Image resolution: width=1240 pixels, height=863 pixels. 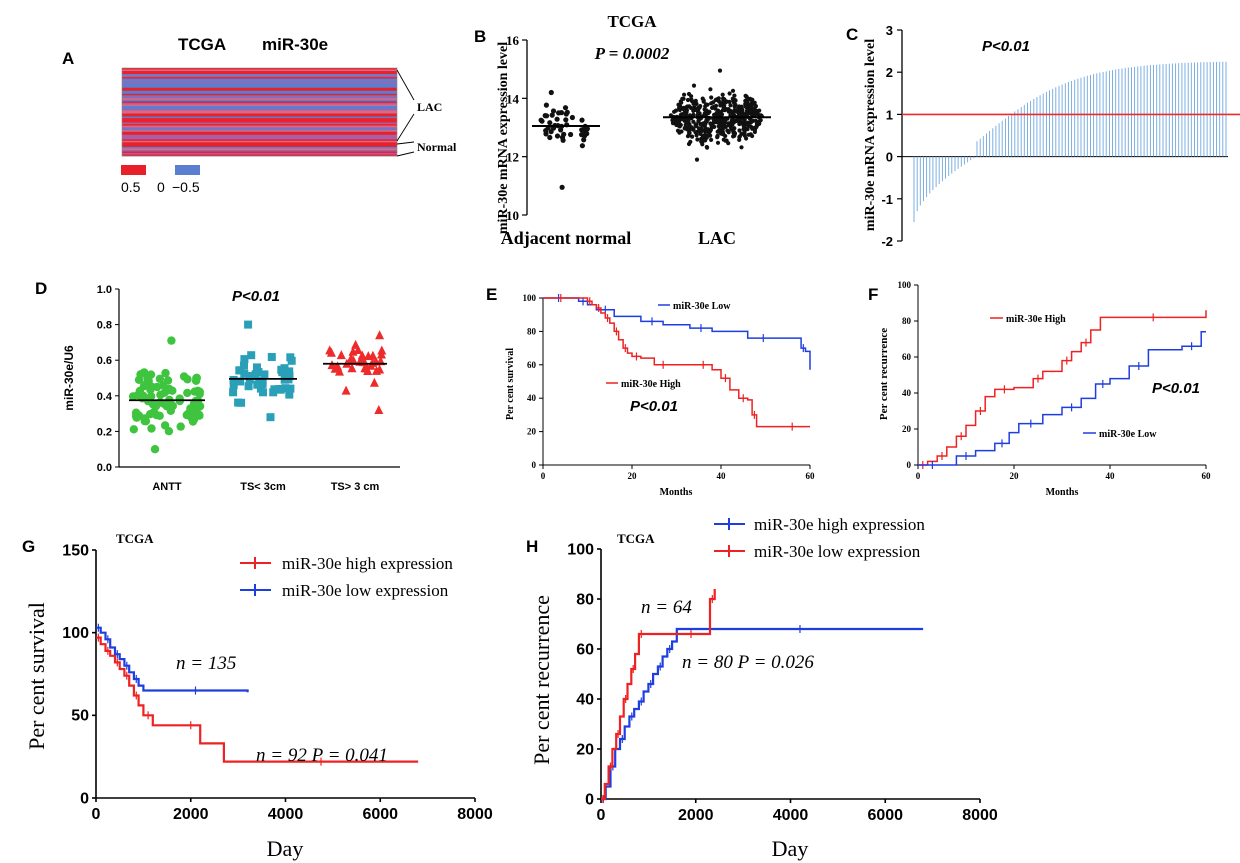 I want to click on lines-f, so click(x=1062, y=389).